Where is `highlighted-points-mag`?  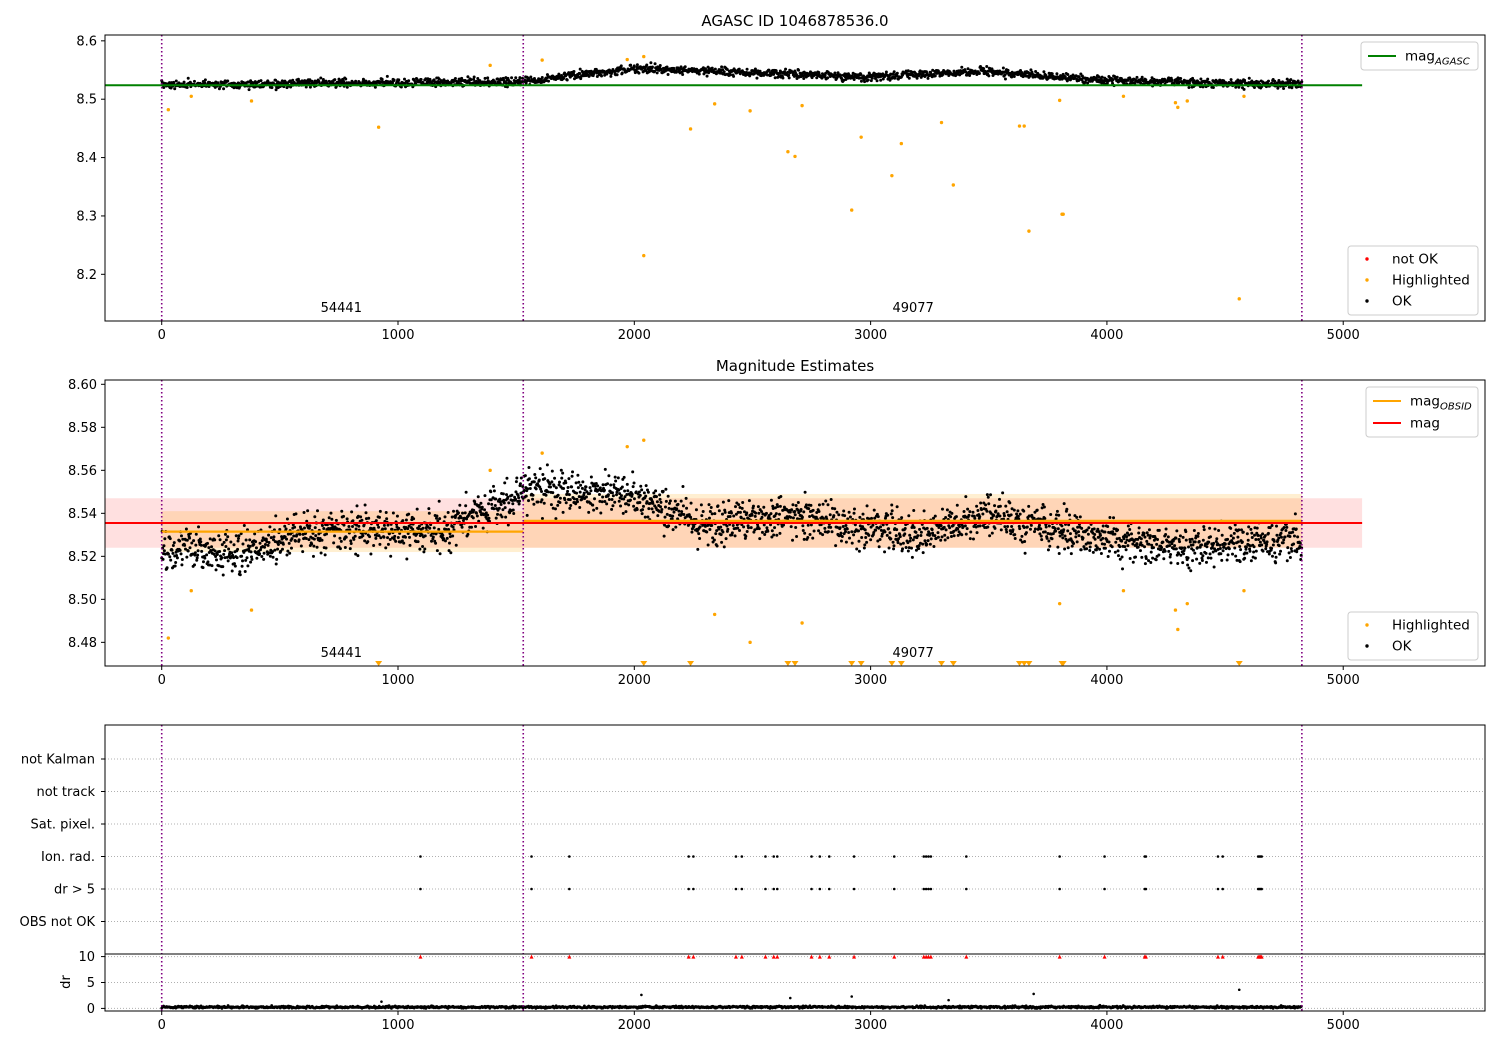 highlighted-points-mag is located at coordinates (706, 541).